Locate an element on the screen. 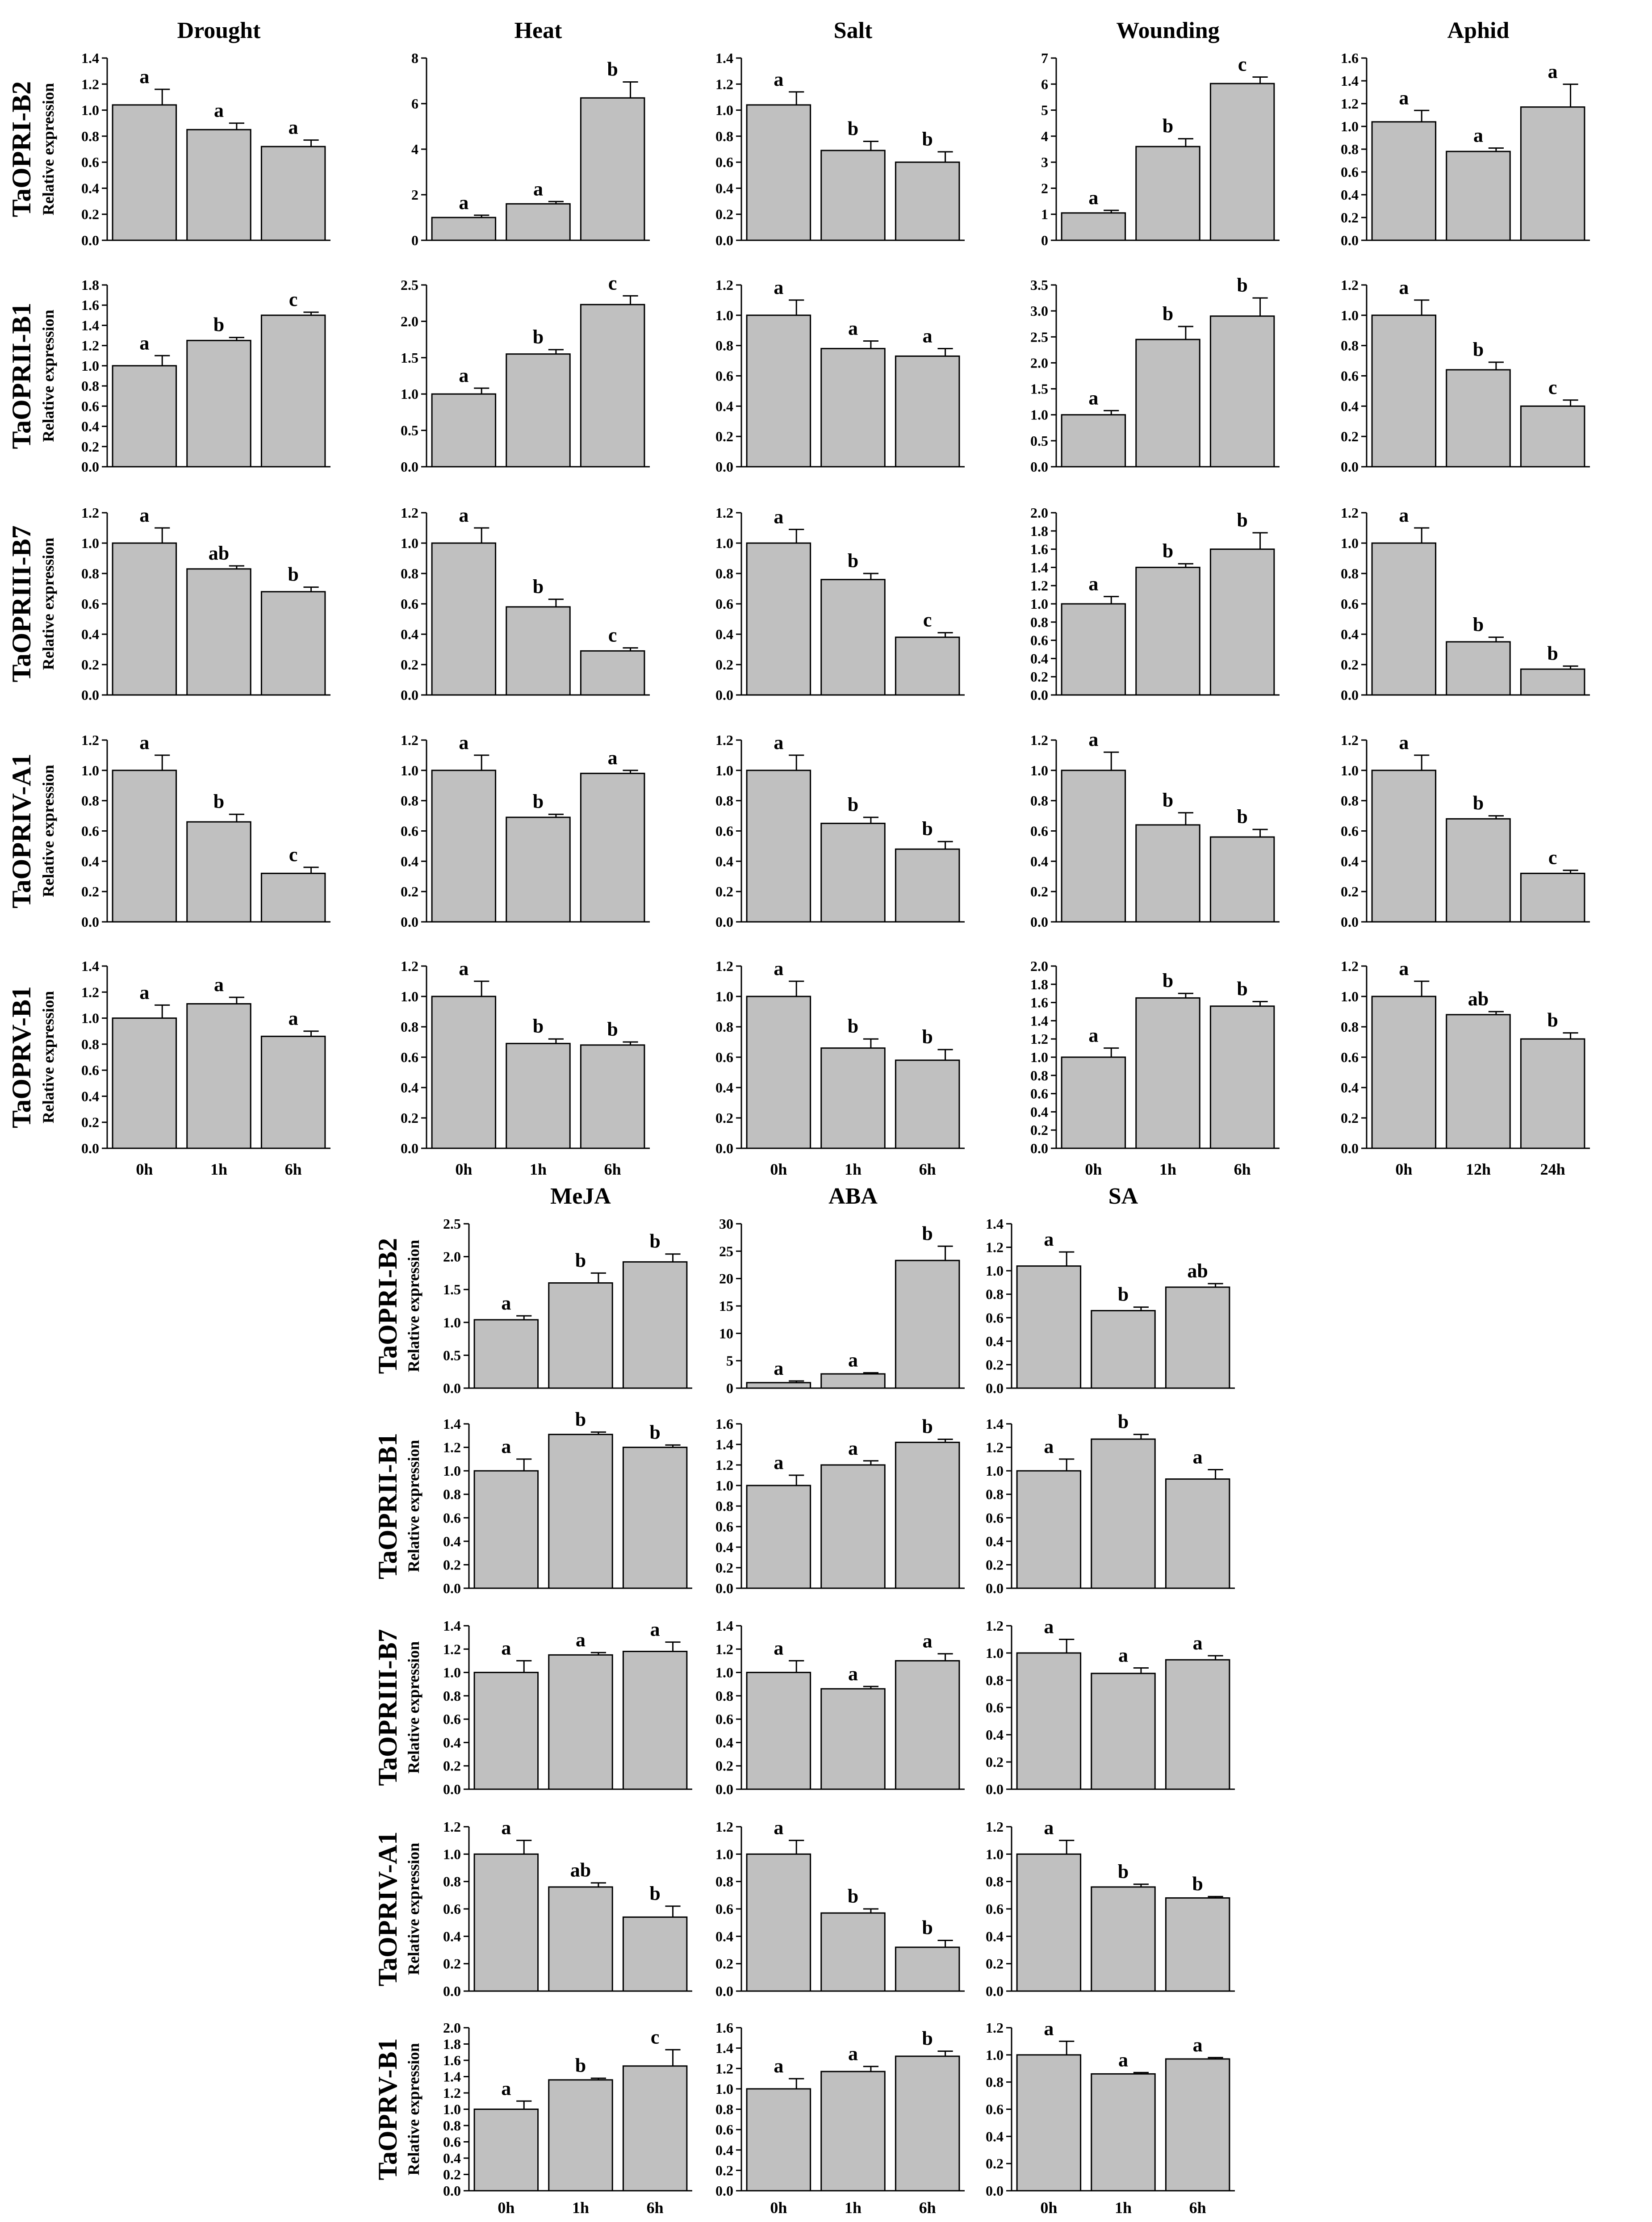 The width and height of the screenshot is (1652, 2222). chart-panel-2: 0.0 0.2 0.4 0.6 0.8 1.0 1.2 1.4 a b b Salt is located at coordinates (840, 133).